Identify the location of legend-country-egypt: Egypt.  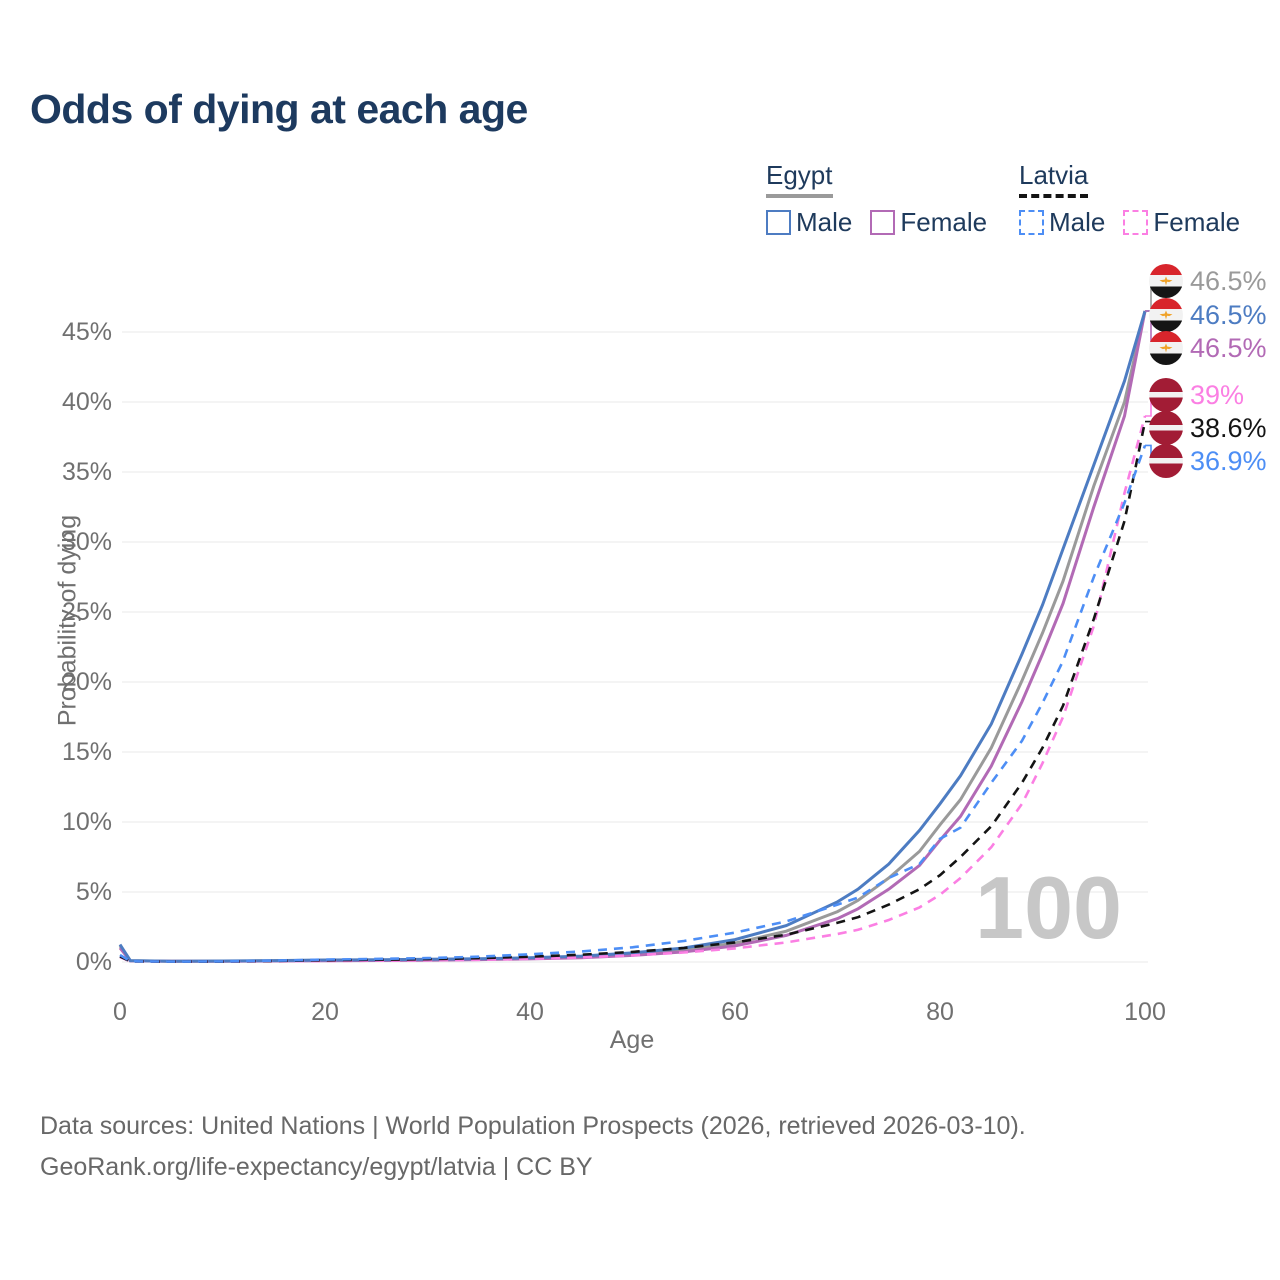
(799, 179).